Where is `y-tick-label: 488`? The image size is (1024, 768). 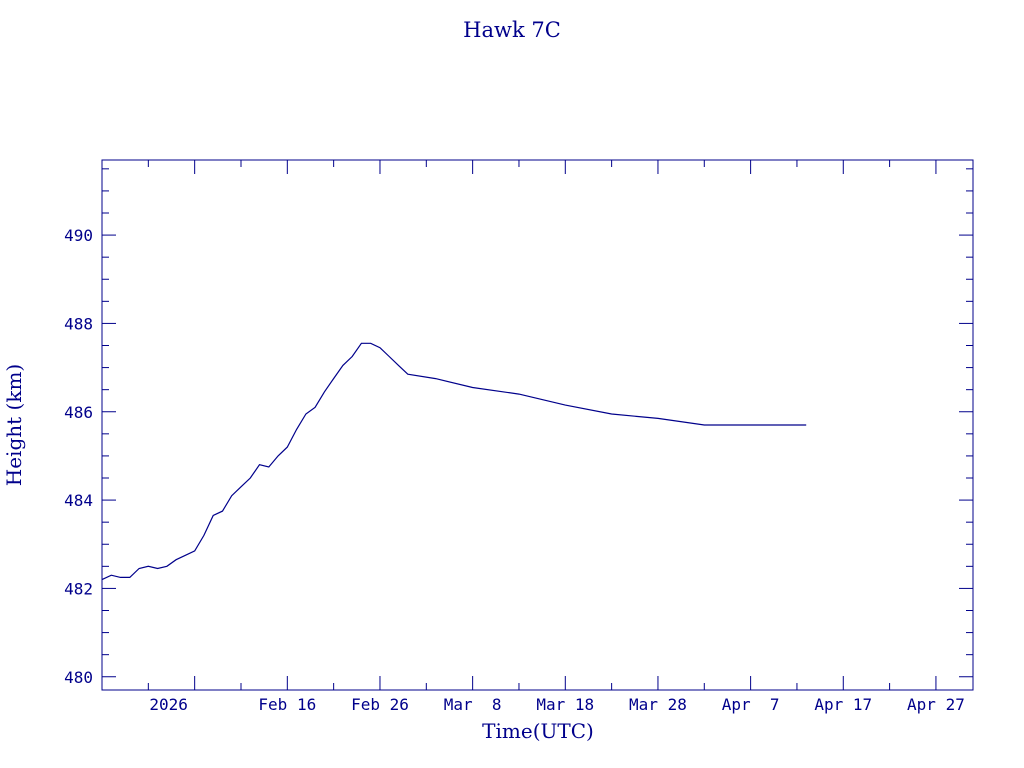
y-tick-label: 488 is located at coordinates (78, 323).